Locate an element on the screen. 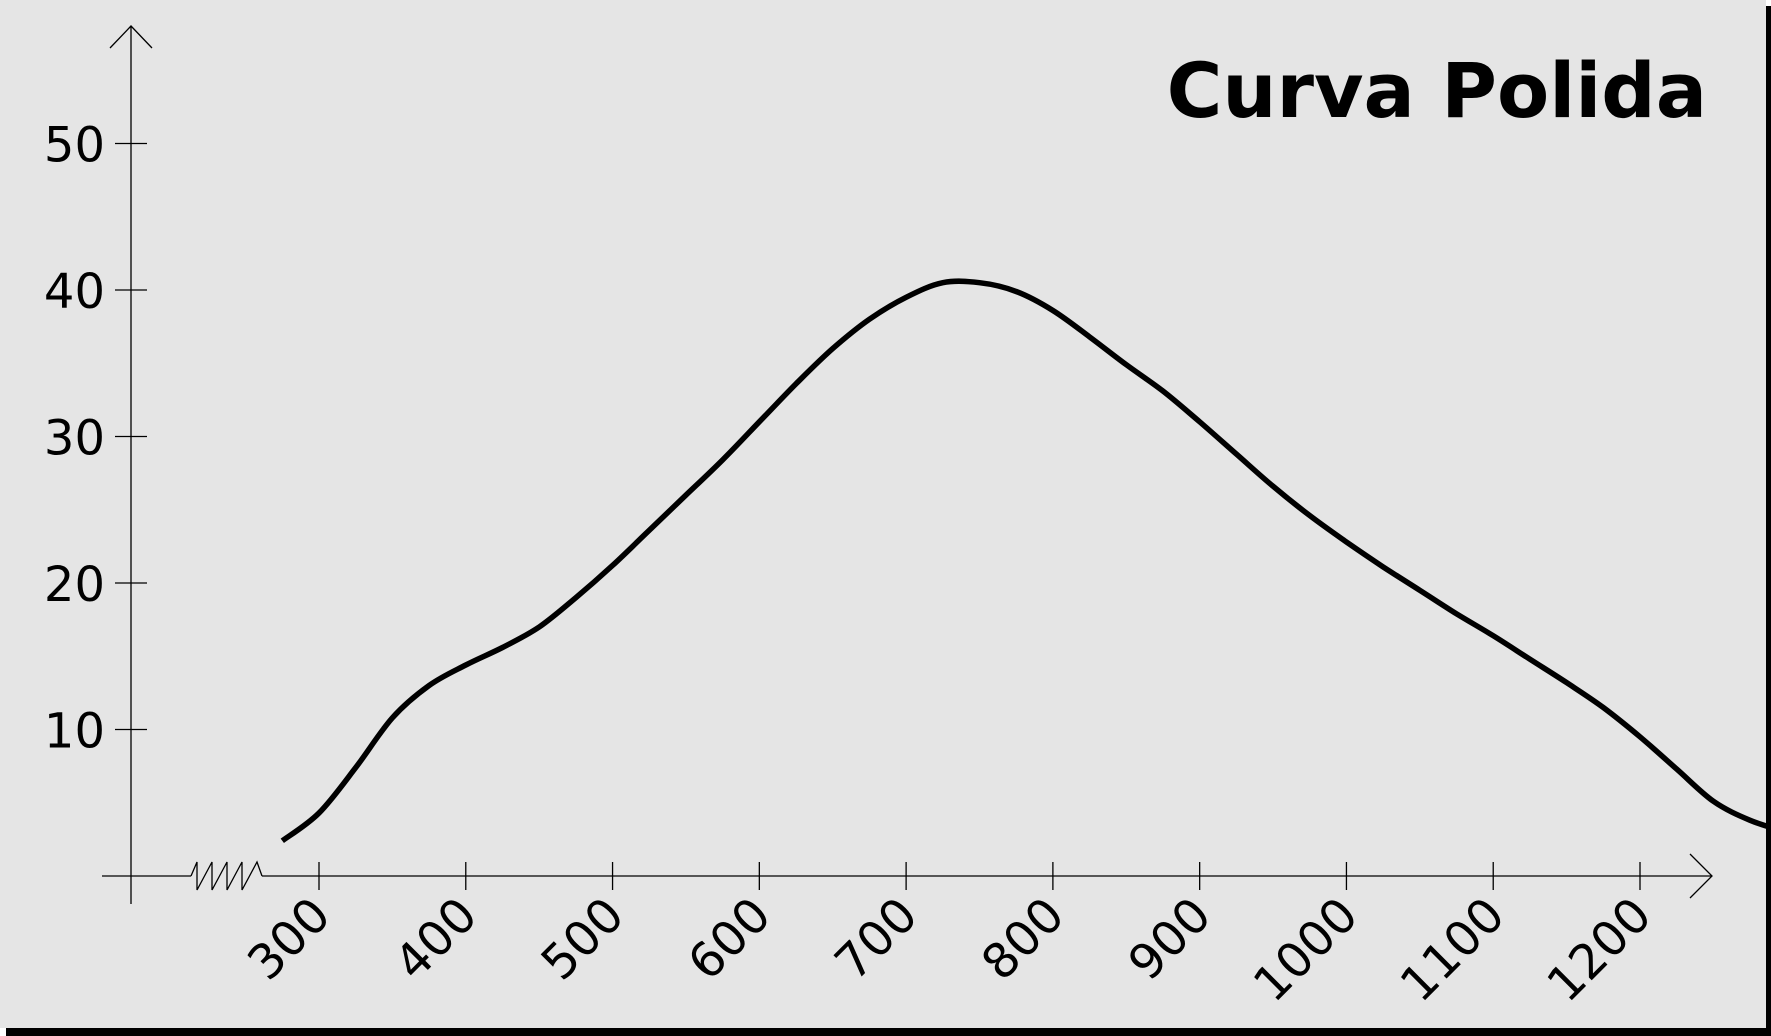 The height and width of the screenshot is (1036, 1771). y-tick-label: 50 is located at coordinates (74, 146).